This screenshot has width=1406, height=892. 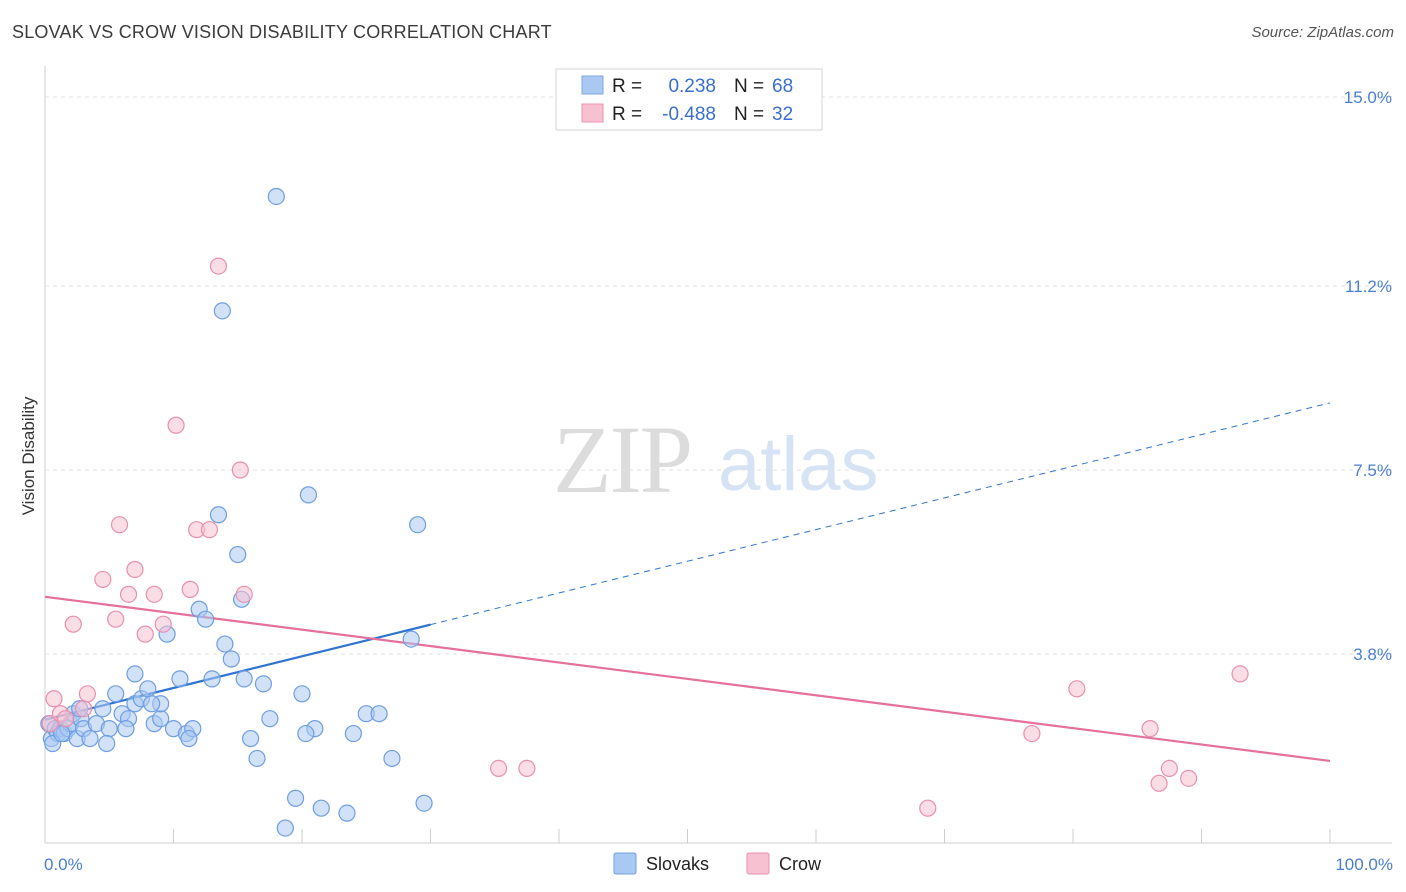 What do you see at coordinates (717, 863) in the screenshot?
I see `series-legend: Slovaks Crow` at bounding box center [717, 863].